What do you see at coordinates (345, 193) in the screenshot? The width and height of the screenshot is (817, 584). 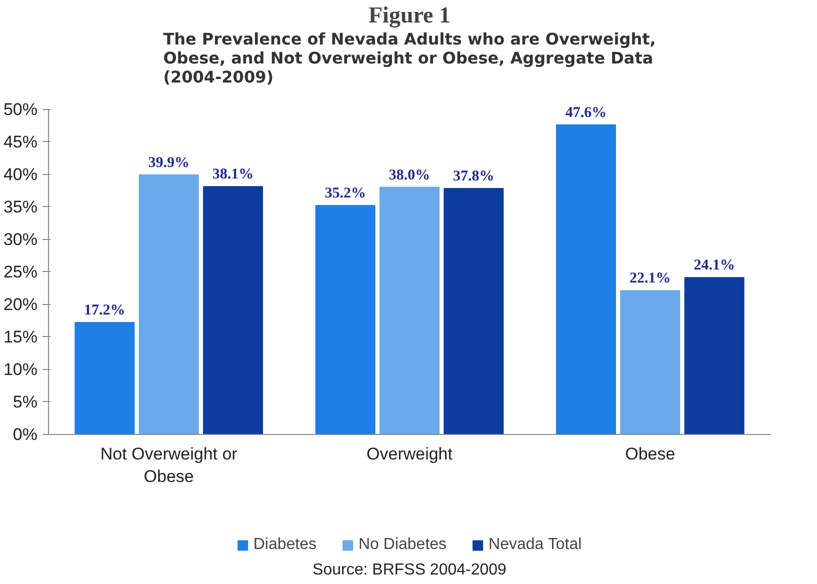 I see `data-label: 35.2%` at bounding box center [345, 193].